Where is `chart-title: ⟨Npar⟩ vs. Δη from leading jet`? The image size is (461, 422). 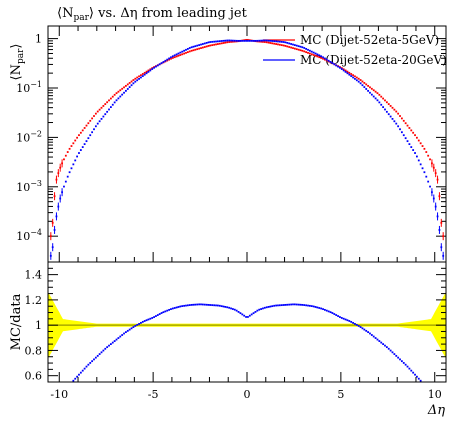
chart-title: ⟨Npar⟩ vs. Δη from leading jet is located at coordinates (152, 14).